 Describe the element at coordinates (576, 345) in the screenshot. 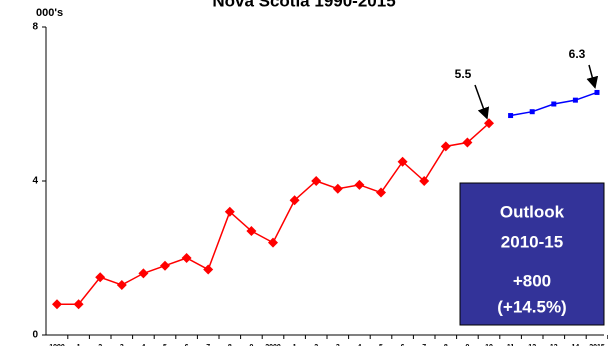

I see `x-tick-label: 14` at that location.